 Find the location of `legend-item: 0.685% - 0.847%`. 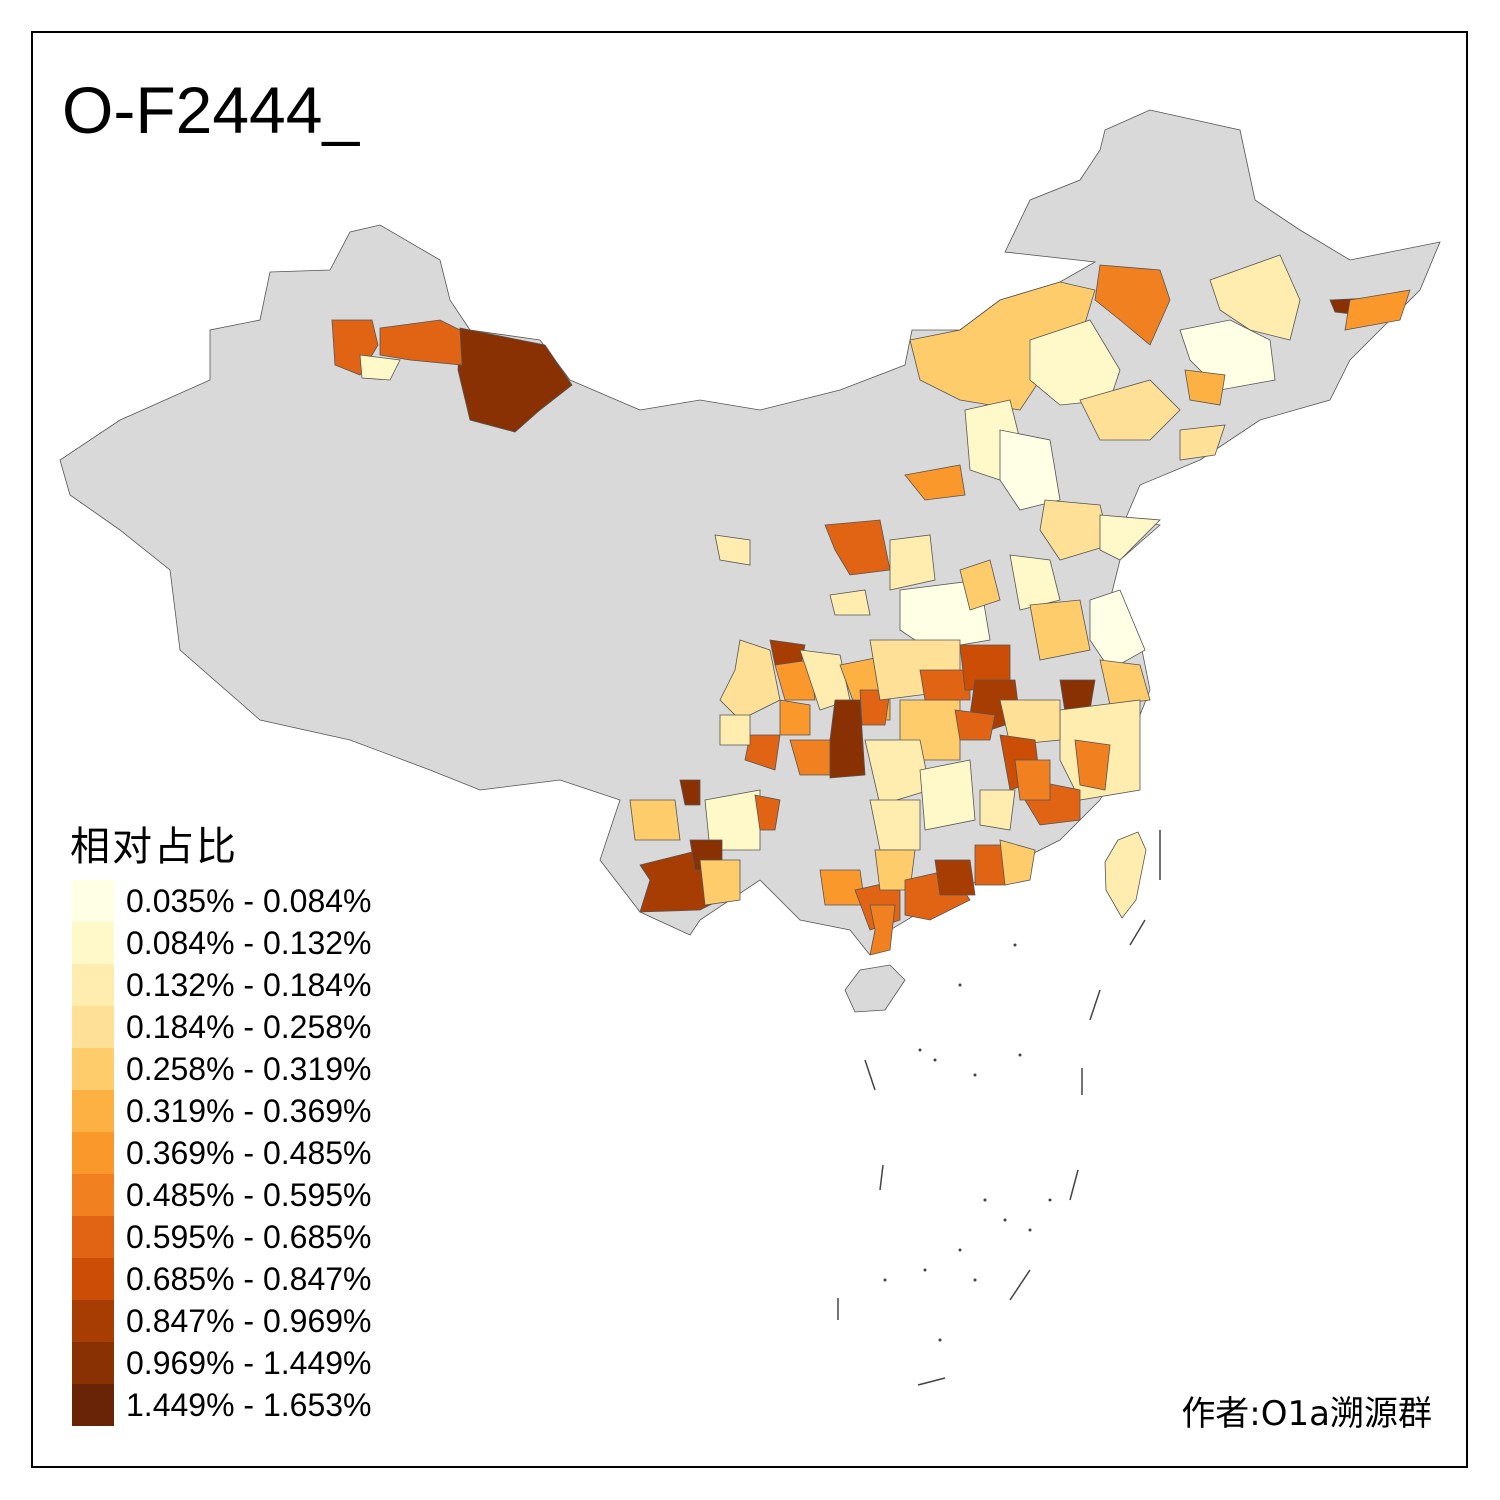

legend-item: 0.685% - 0.847% is located at coordinates (222, 1279).